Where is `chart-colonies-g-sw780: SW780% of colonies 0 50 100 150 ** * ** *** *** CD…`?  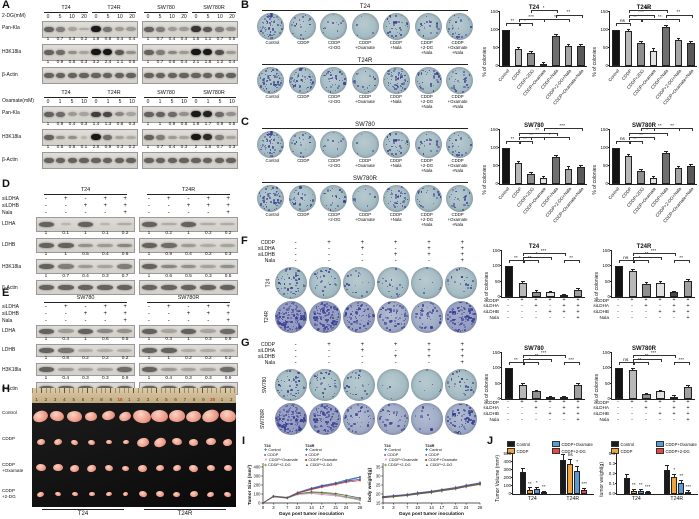
chart-colonies-g-sw780: SW780% of colonies 0 50 100 150 ** * ** *** *** CD… is located at coordinates (534, 392).